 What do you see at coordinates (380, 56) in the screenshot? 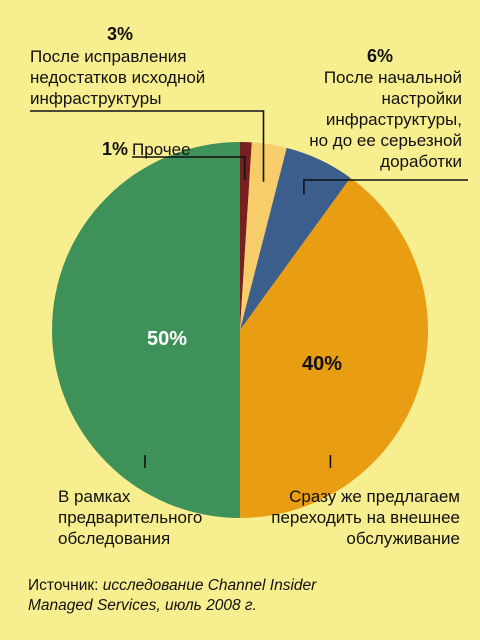
I see `pct-after-setup: 6%` at bounding box center [380, 56].